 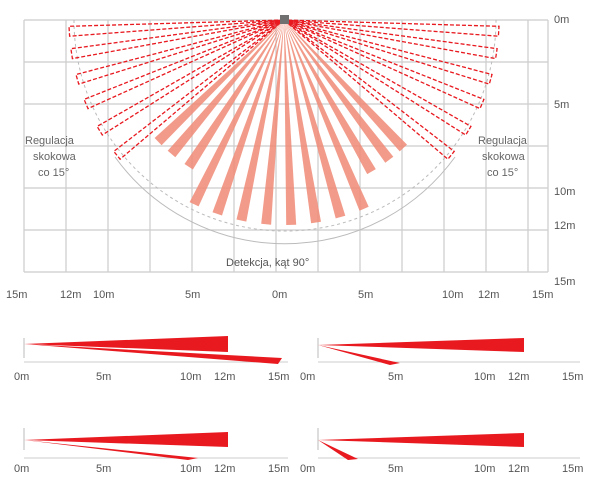 I want to click on right-note-line: skokowa, so click(x=504, y=157).